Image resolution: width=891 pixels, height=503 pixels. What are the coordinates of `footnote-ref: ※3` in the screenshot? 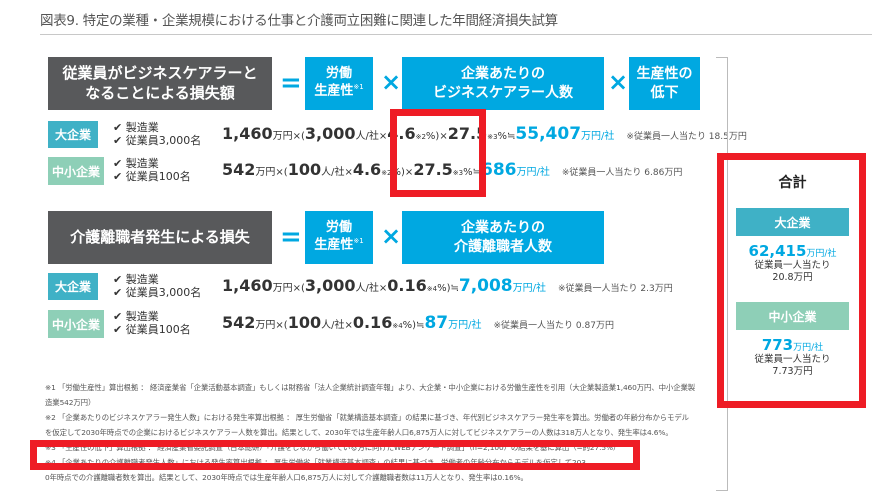 It's located at (492, 137).